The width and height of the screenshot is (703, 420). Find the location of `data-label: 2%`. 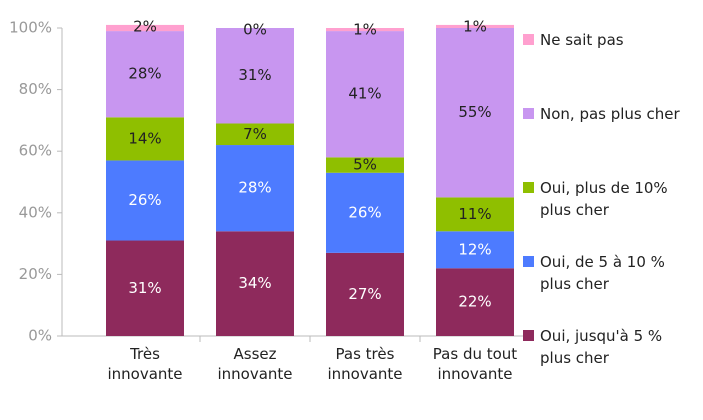

data-label: 2% is located at coordinates (145, 26).